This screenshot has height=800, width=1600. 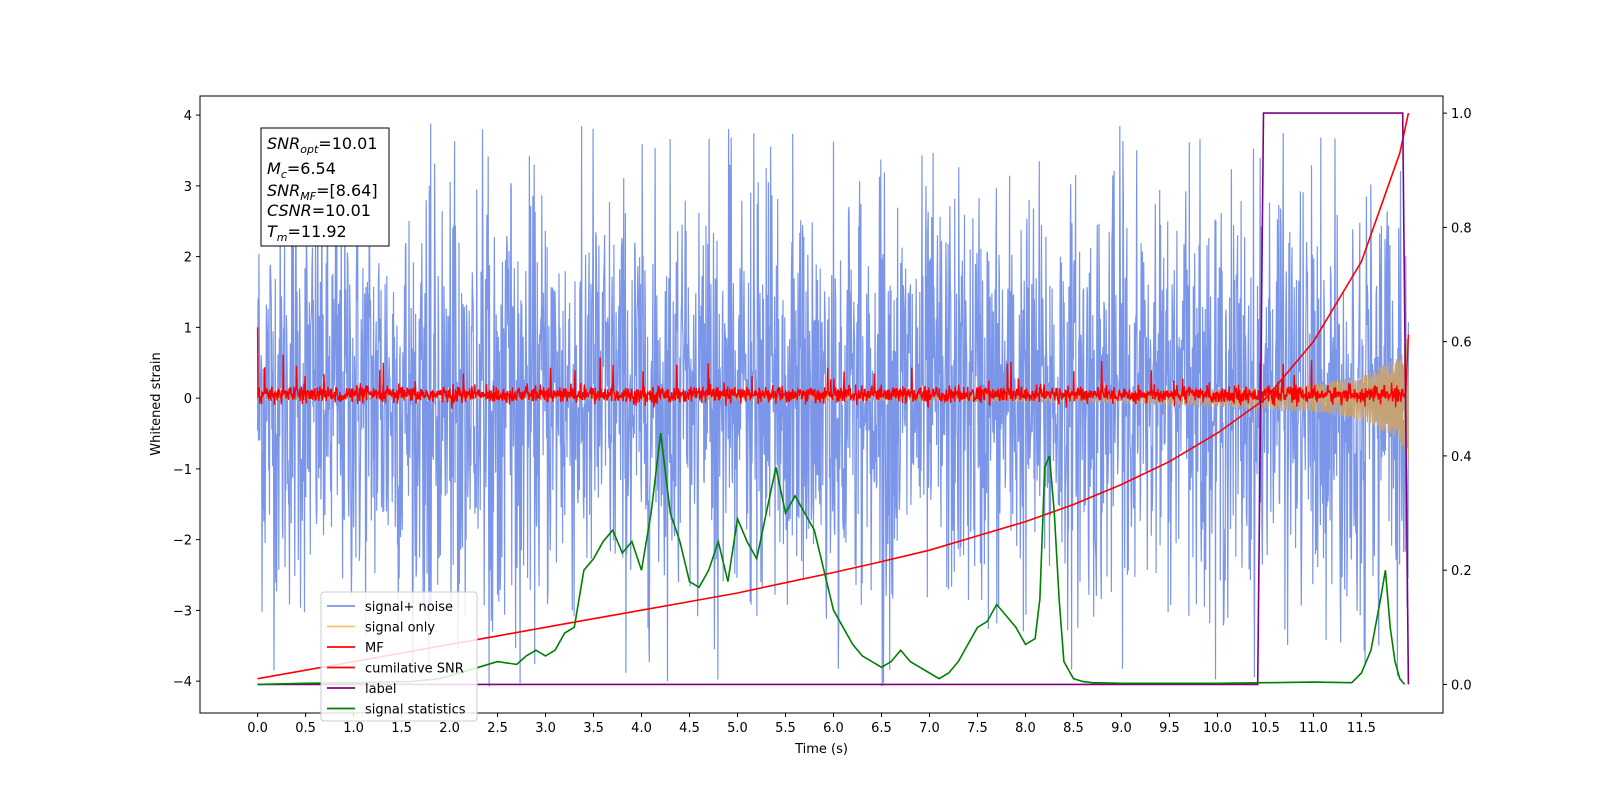 What do you see at coordinates (1461, 571) in the screenshot?
I see `y2-tick-label: 0.2` at bounding box center [1461, 571].